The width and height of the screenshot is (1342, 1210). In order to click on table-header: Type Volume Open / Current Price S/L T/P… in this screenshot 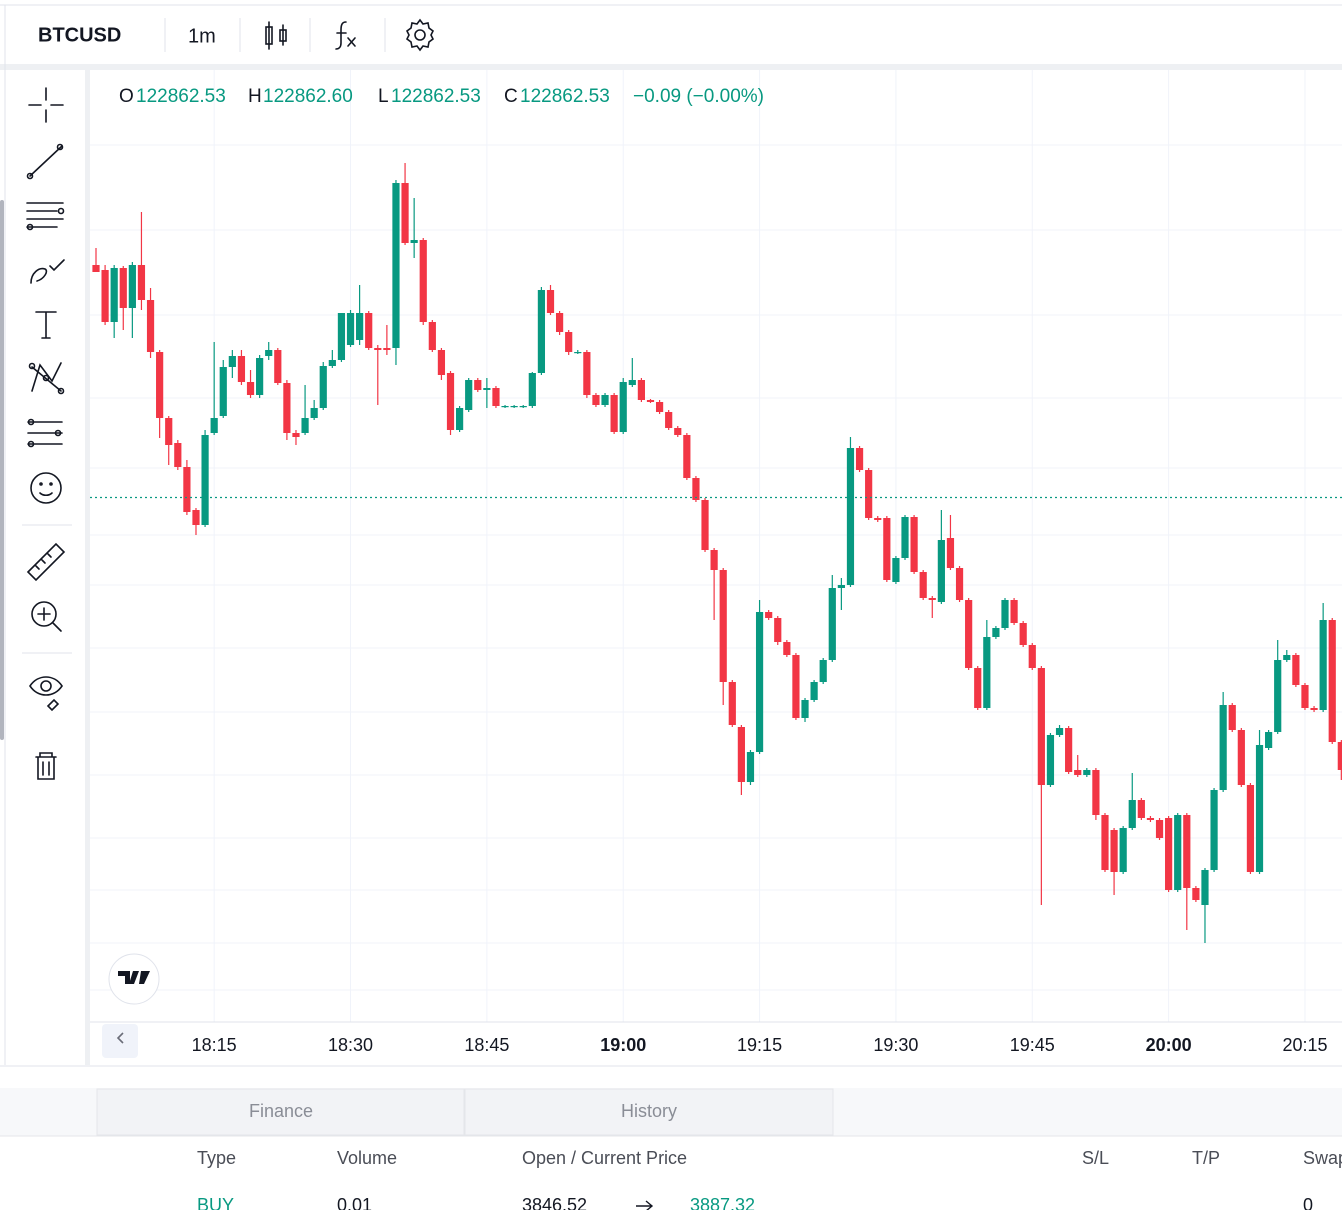, I will do `click(769, 1158)`.